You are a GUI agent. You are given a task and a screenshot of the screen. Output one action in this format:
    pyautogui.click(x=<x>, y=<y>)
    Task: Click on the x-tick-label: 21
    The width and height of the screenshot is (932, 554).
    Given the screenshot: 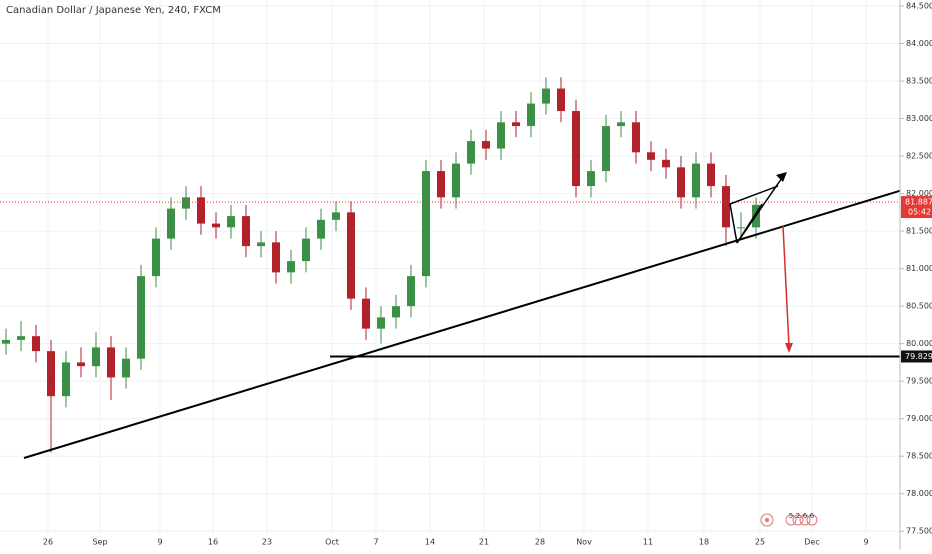 What is the action you would take?
    pyautogui.click(x=484, y=542)
    